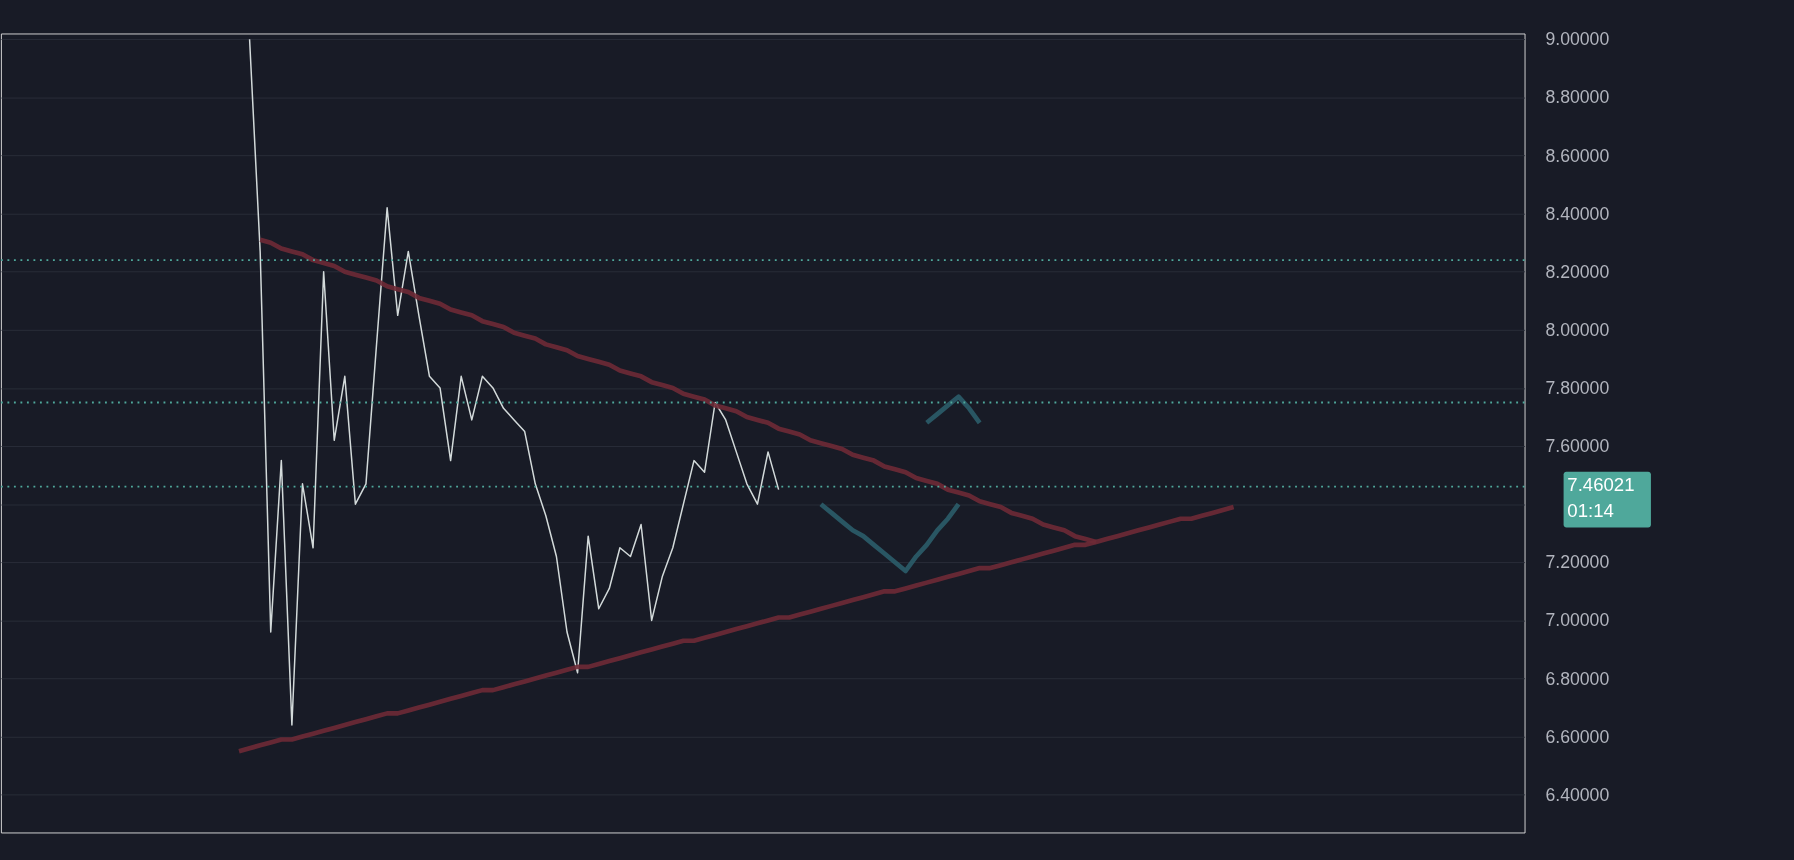 The width and height of the screenshot is (1794, 860). I want to click on text: 7.46021, so click(1601, 485).